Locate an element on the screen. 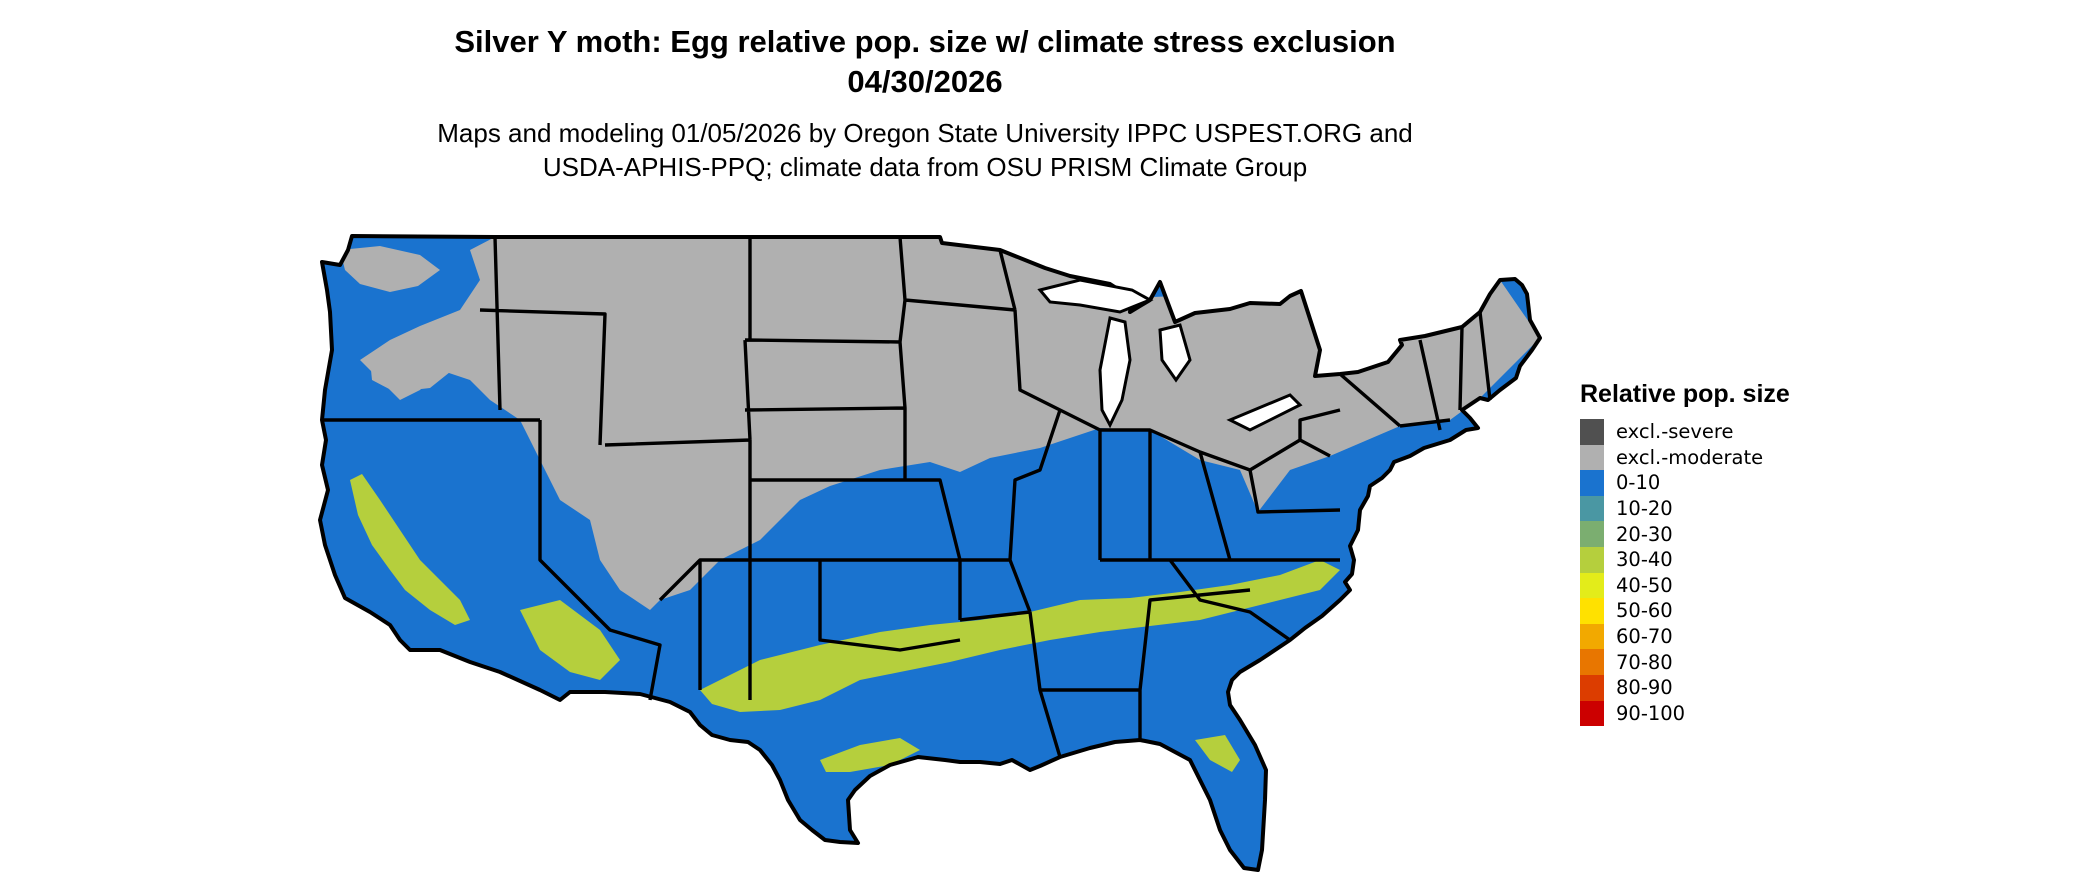  legend-label: excl.-severe is located at coordinates (1675, 432).